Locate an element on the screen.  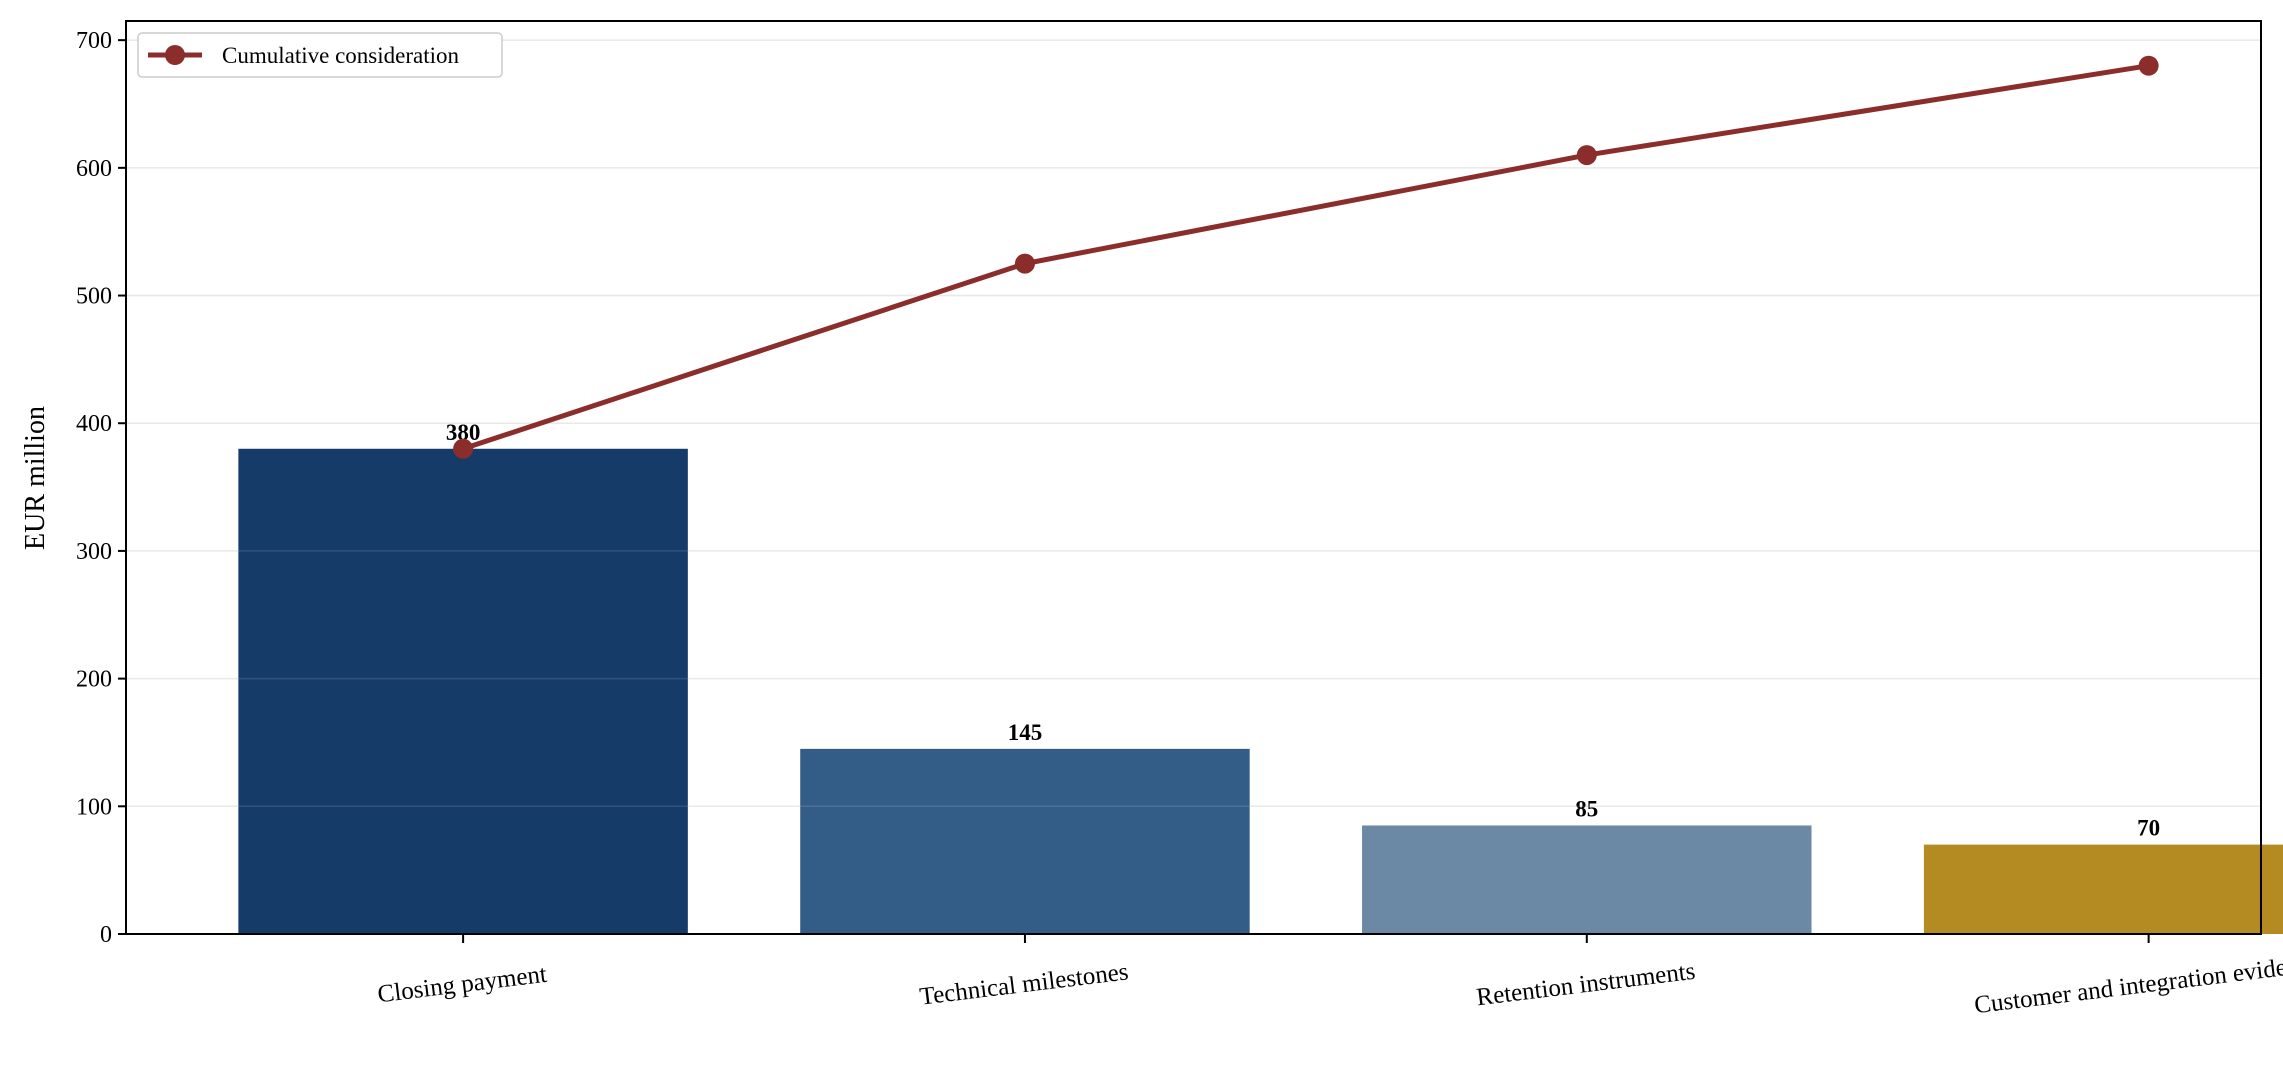
y-tick-label: 600 is located at coordinates (94, 169).